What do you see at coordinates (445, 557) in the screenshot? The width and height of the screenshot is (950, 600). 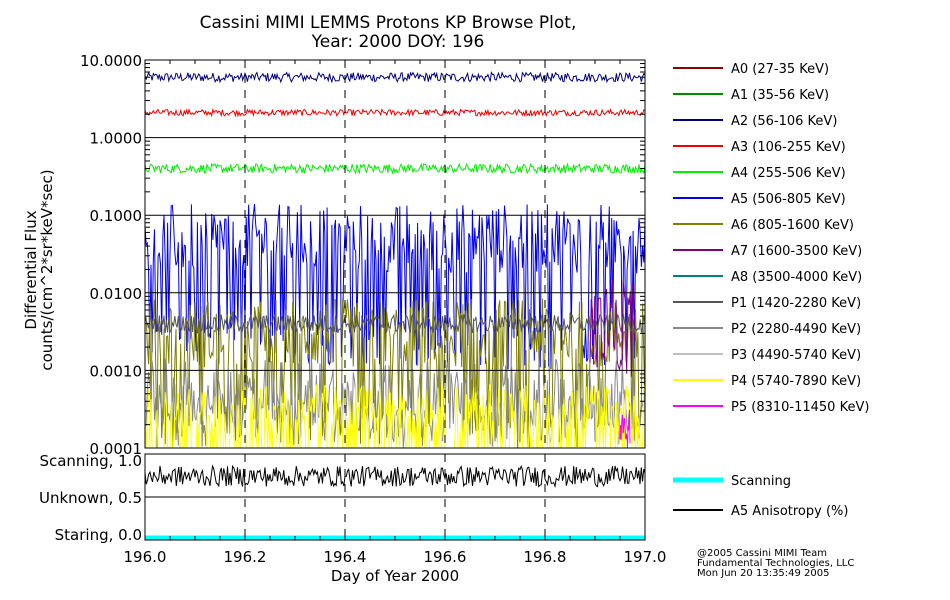 I see `x-tick-label-3: 196.6` at bounding box center [445, 557].